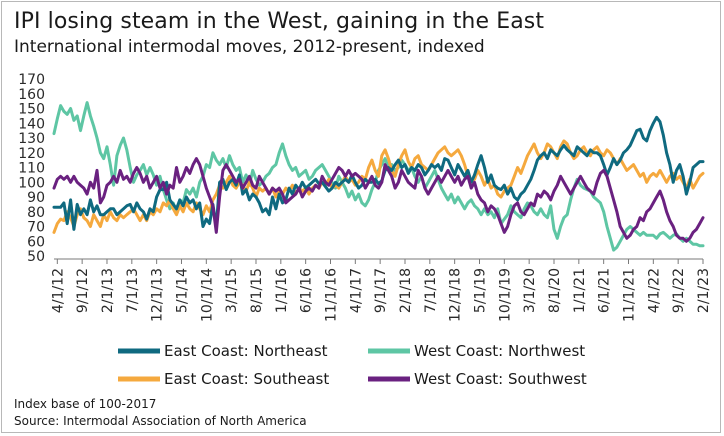  I want to click on legend-label: West Coast: Southwest, so click(500, 379).